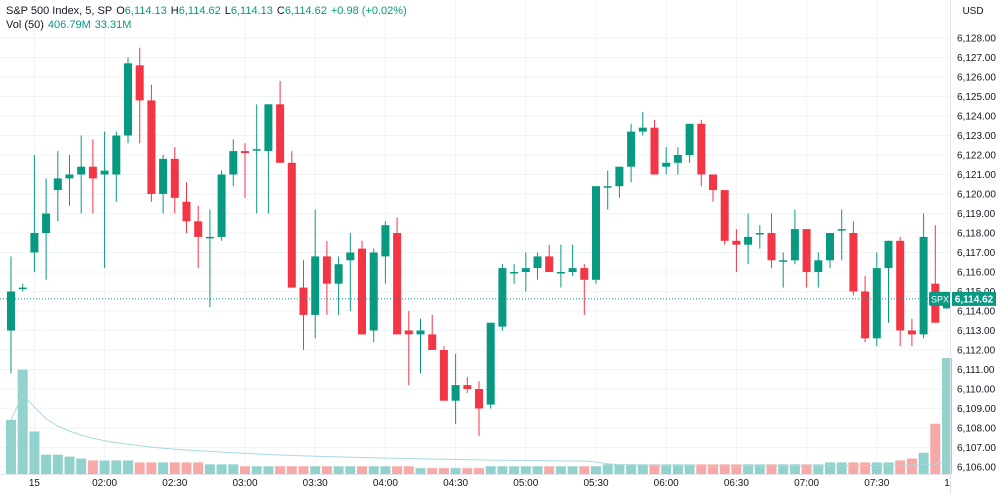  What do you see at coordinates (315, 483) in the screenshot?
I see `x-tick-label: 03:30` at bounding box center [315, 483].